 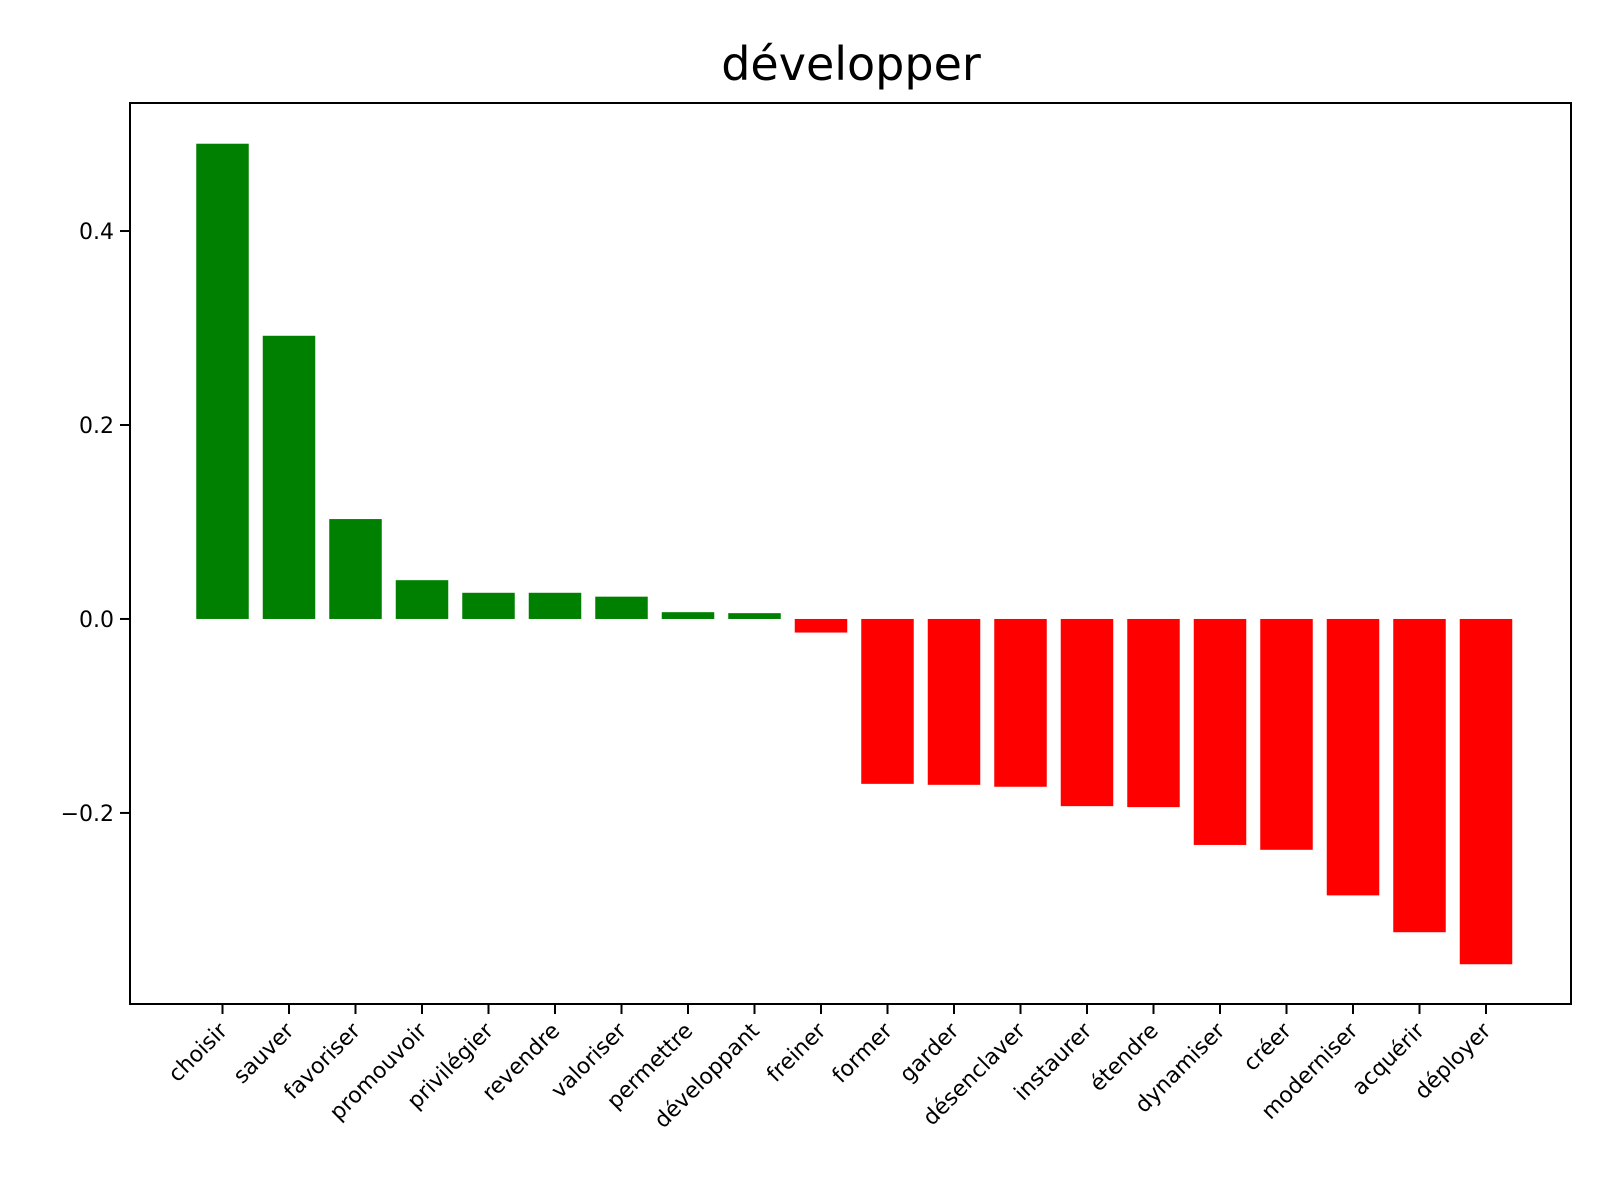 I want to click on y-tick-label-1: 0.0, so click(x=96, y=620).